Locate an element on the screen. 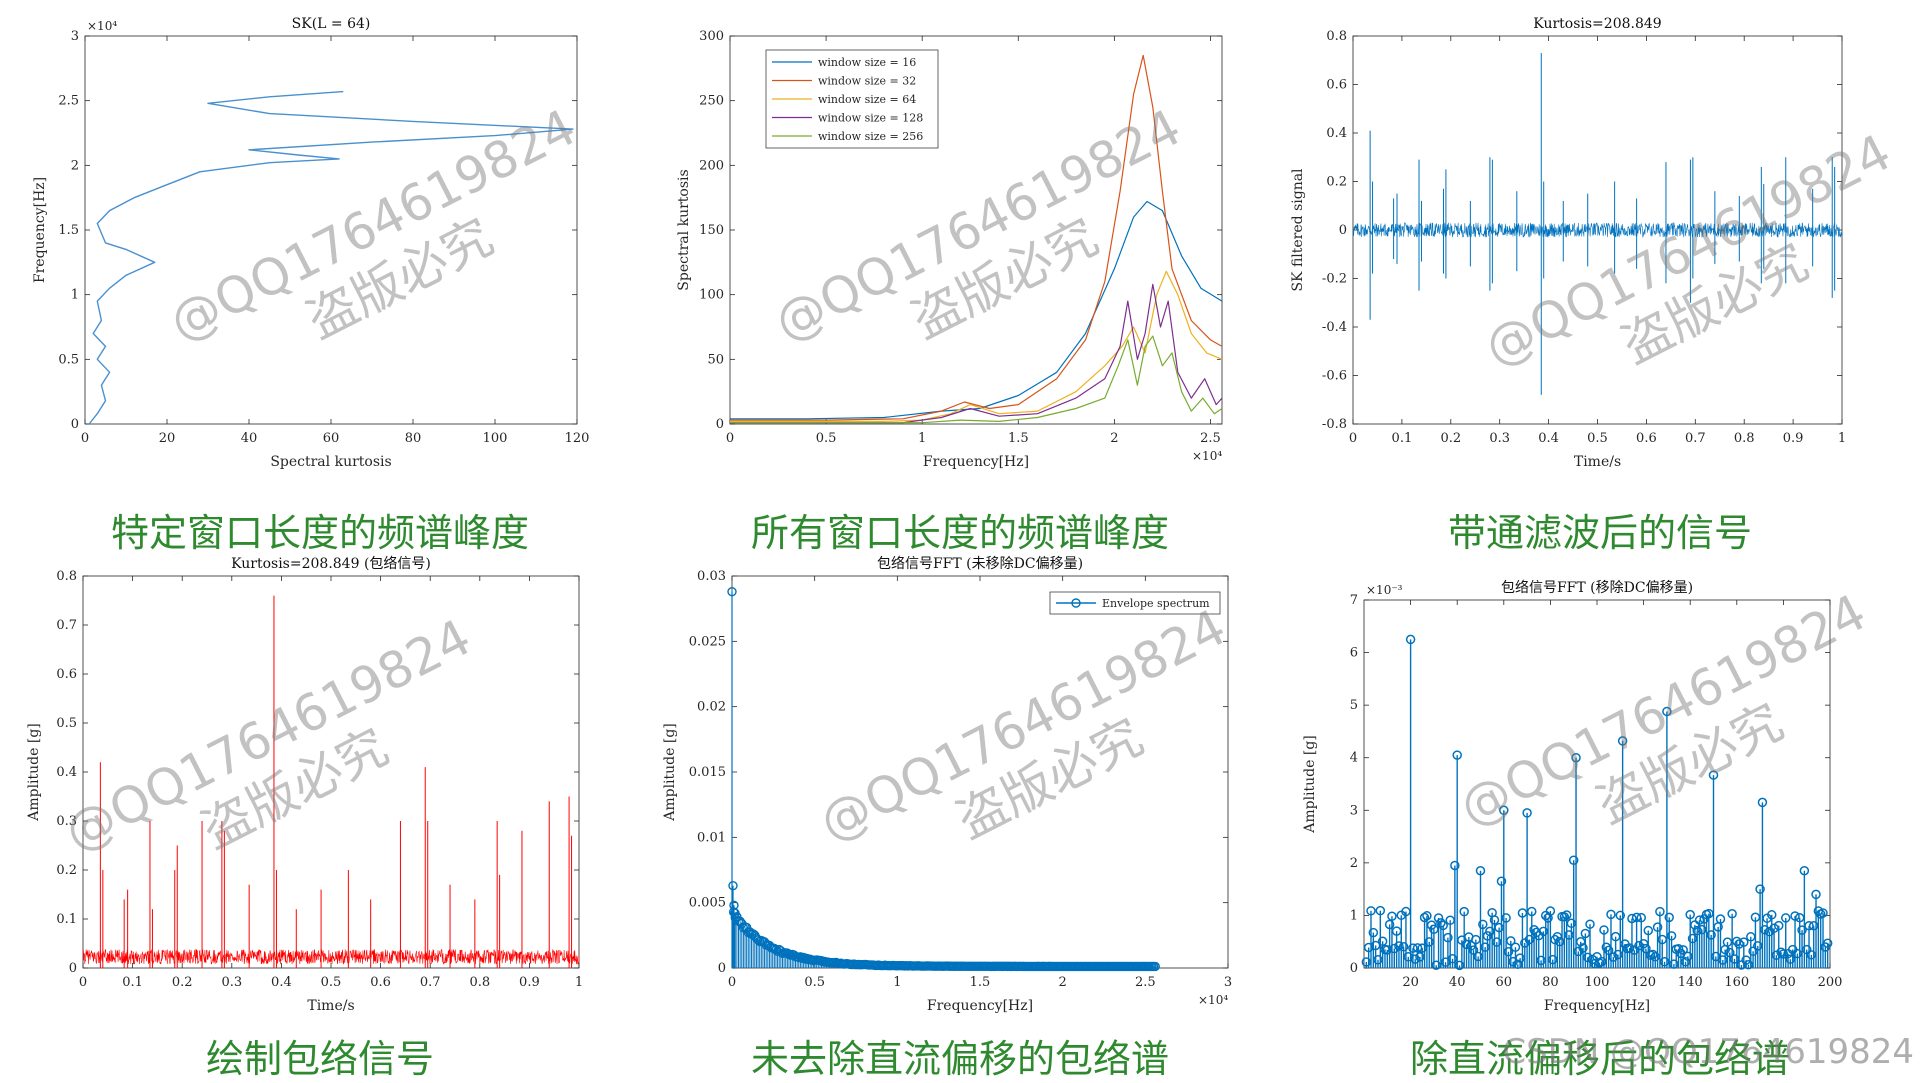 The image size is (1920, 1083). caption: 未去除直流偏移的包络谱 is located at coordinates (959, 1059).